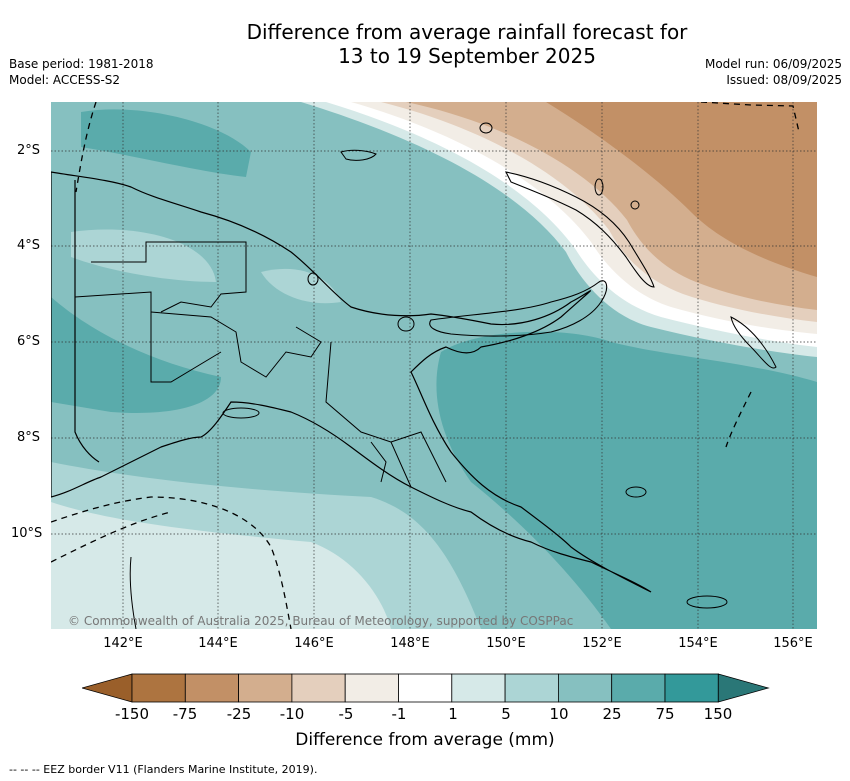 Image resolution: width=850 pixels, height=781 pixels. What do you see at coordinates (185, 714) in the screenshot?
I see `colorbar-tick: -75` at bounding box center [185, 714].